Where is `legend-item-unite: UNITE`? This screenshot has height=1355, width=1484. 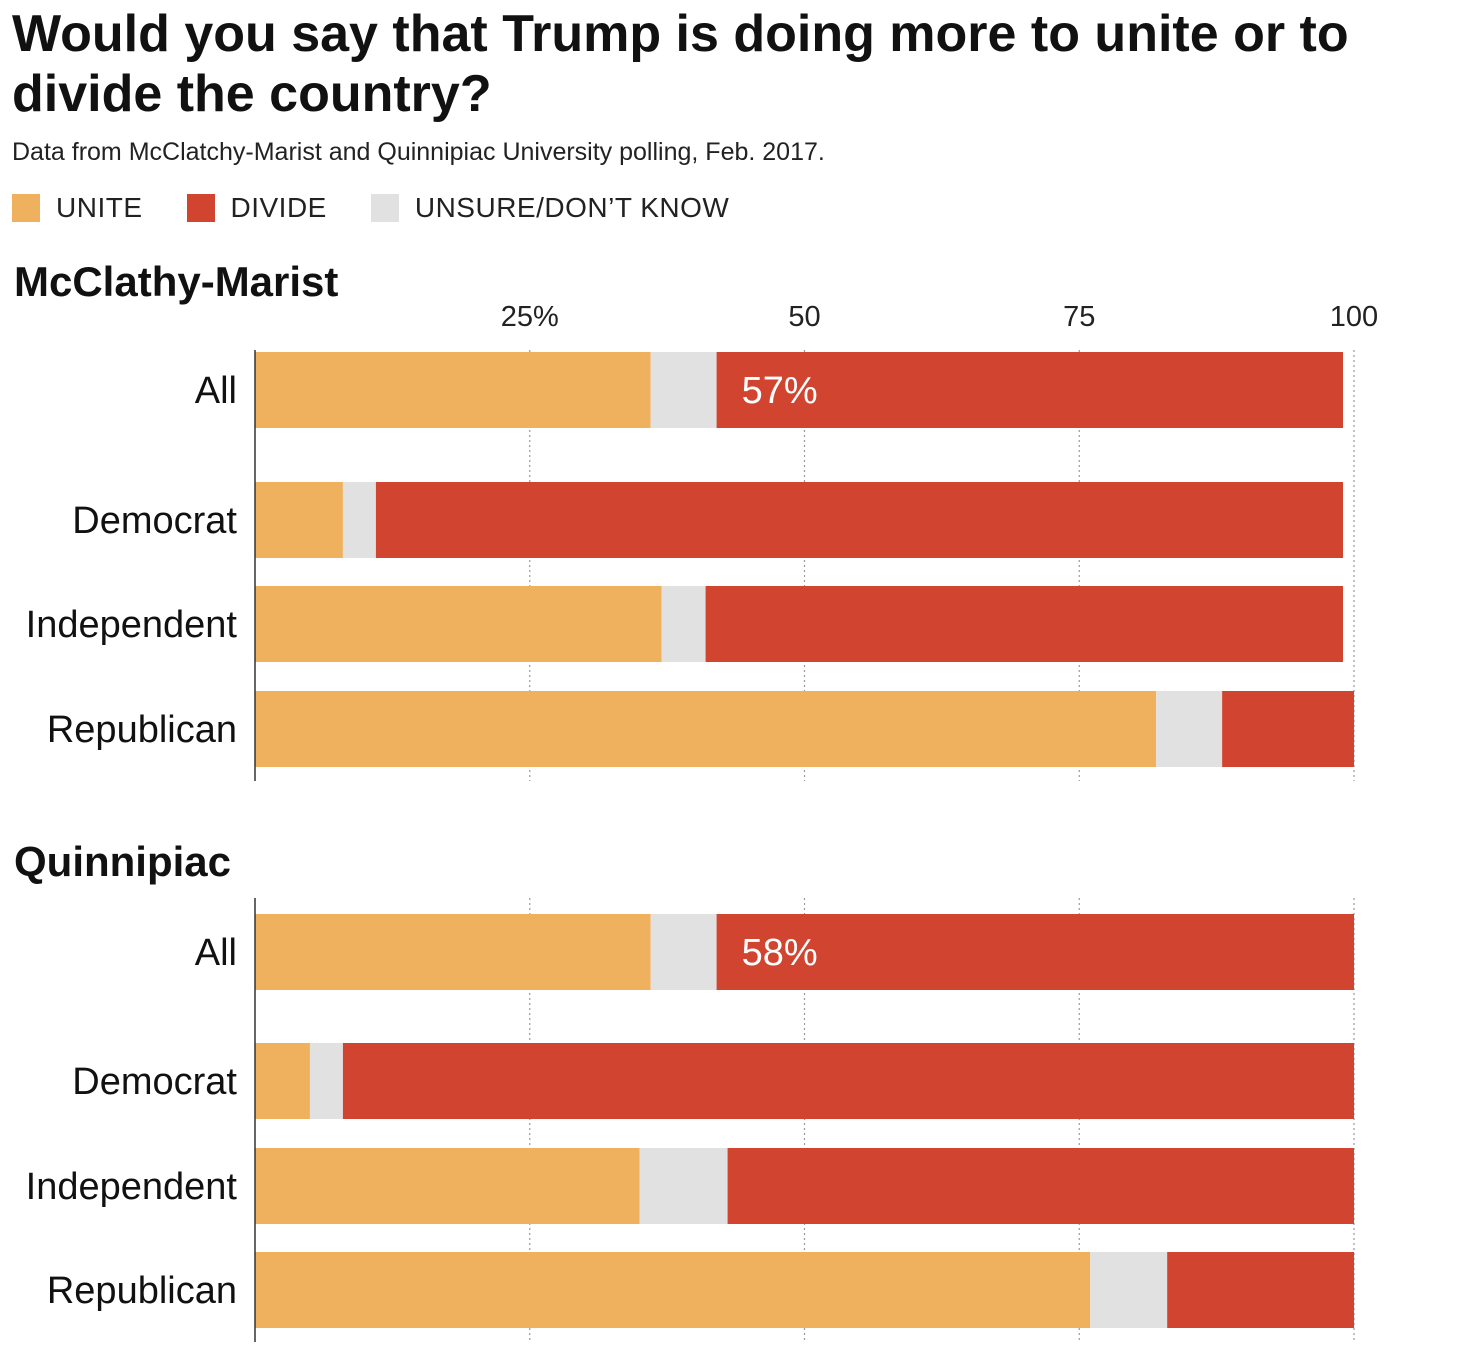
legend-item-unite: UNITE is located at coordinates (77, 208).